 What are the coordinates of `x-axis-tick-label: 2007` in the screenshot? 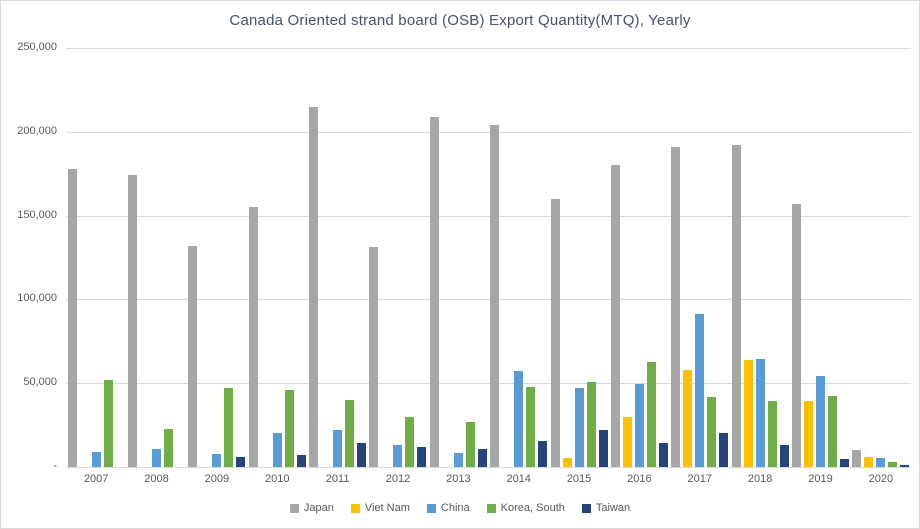 It's located at (96, 479).